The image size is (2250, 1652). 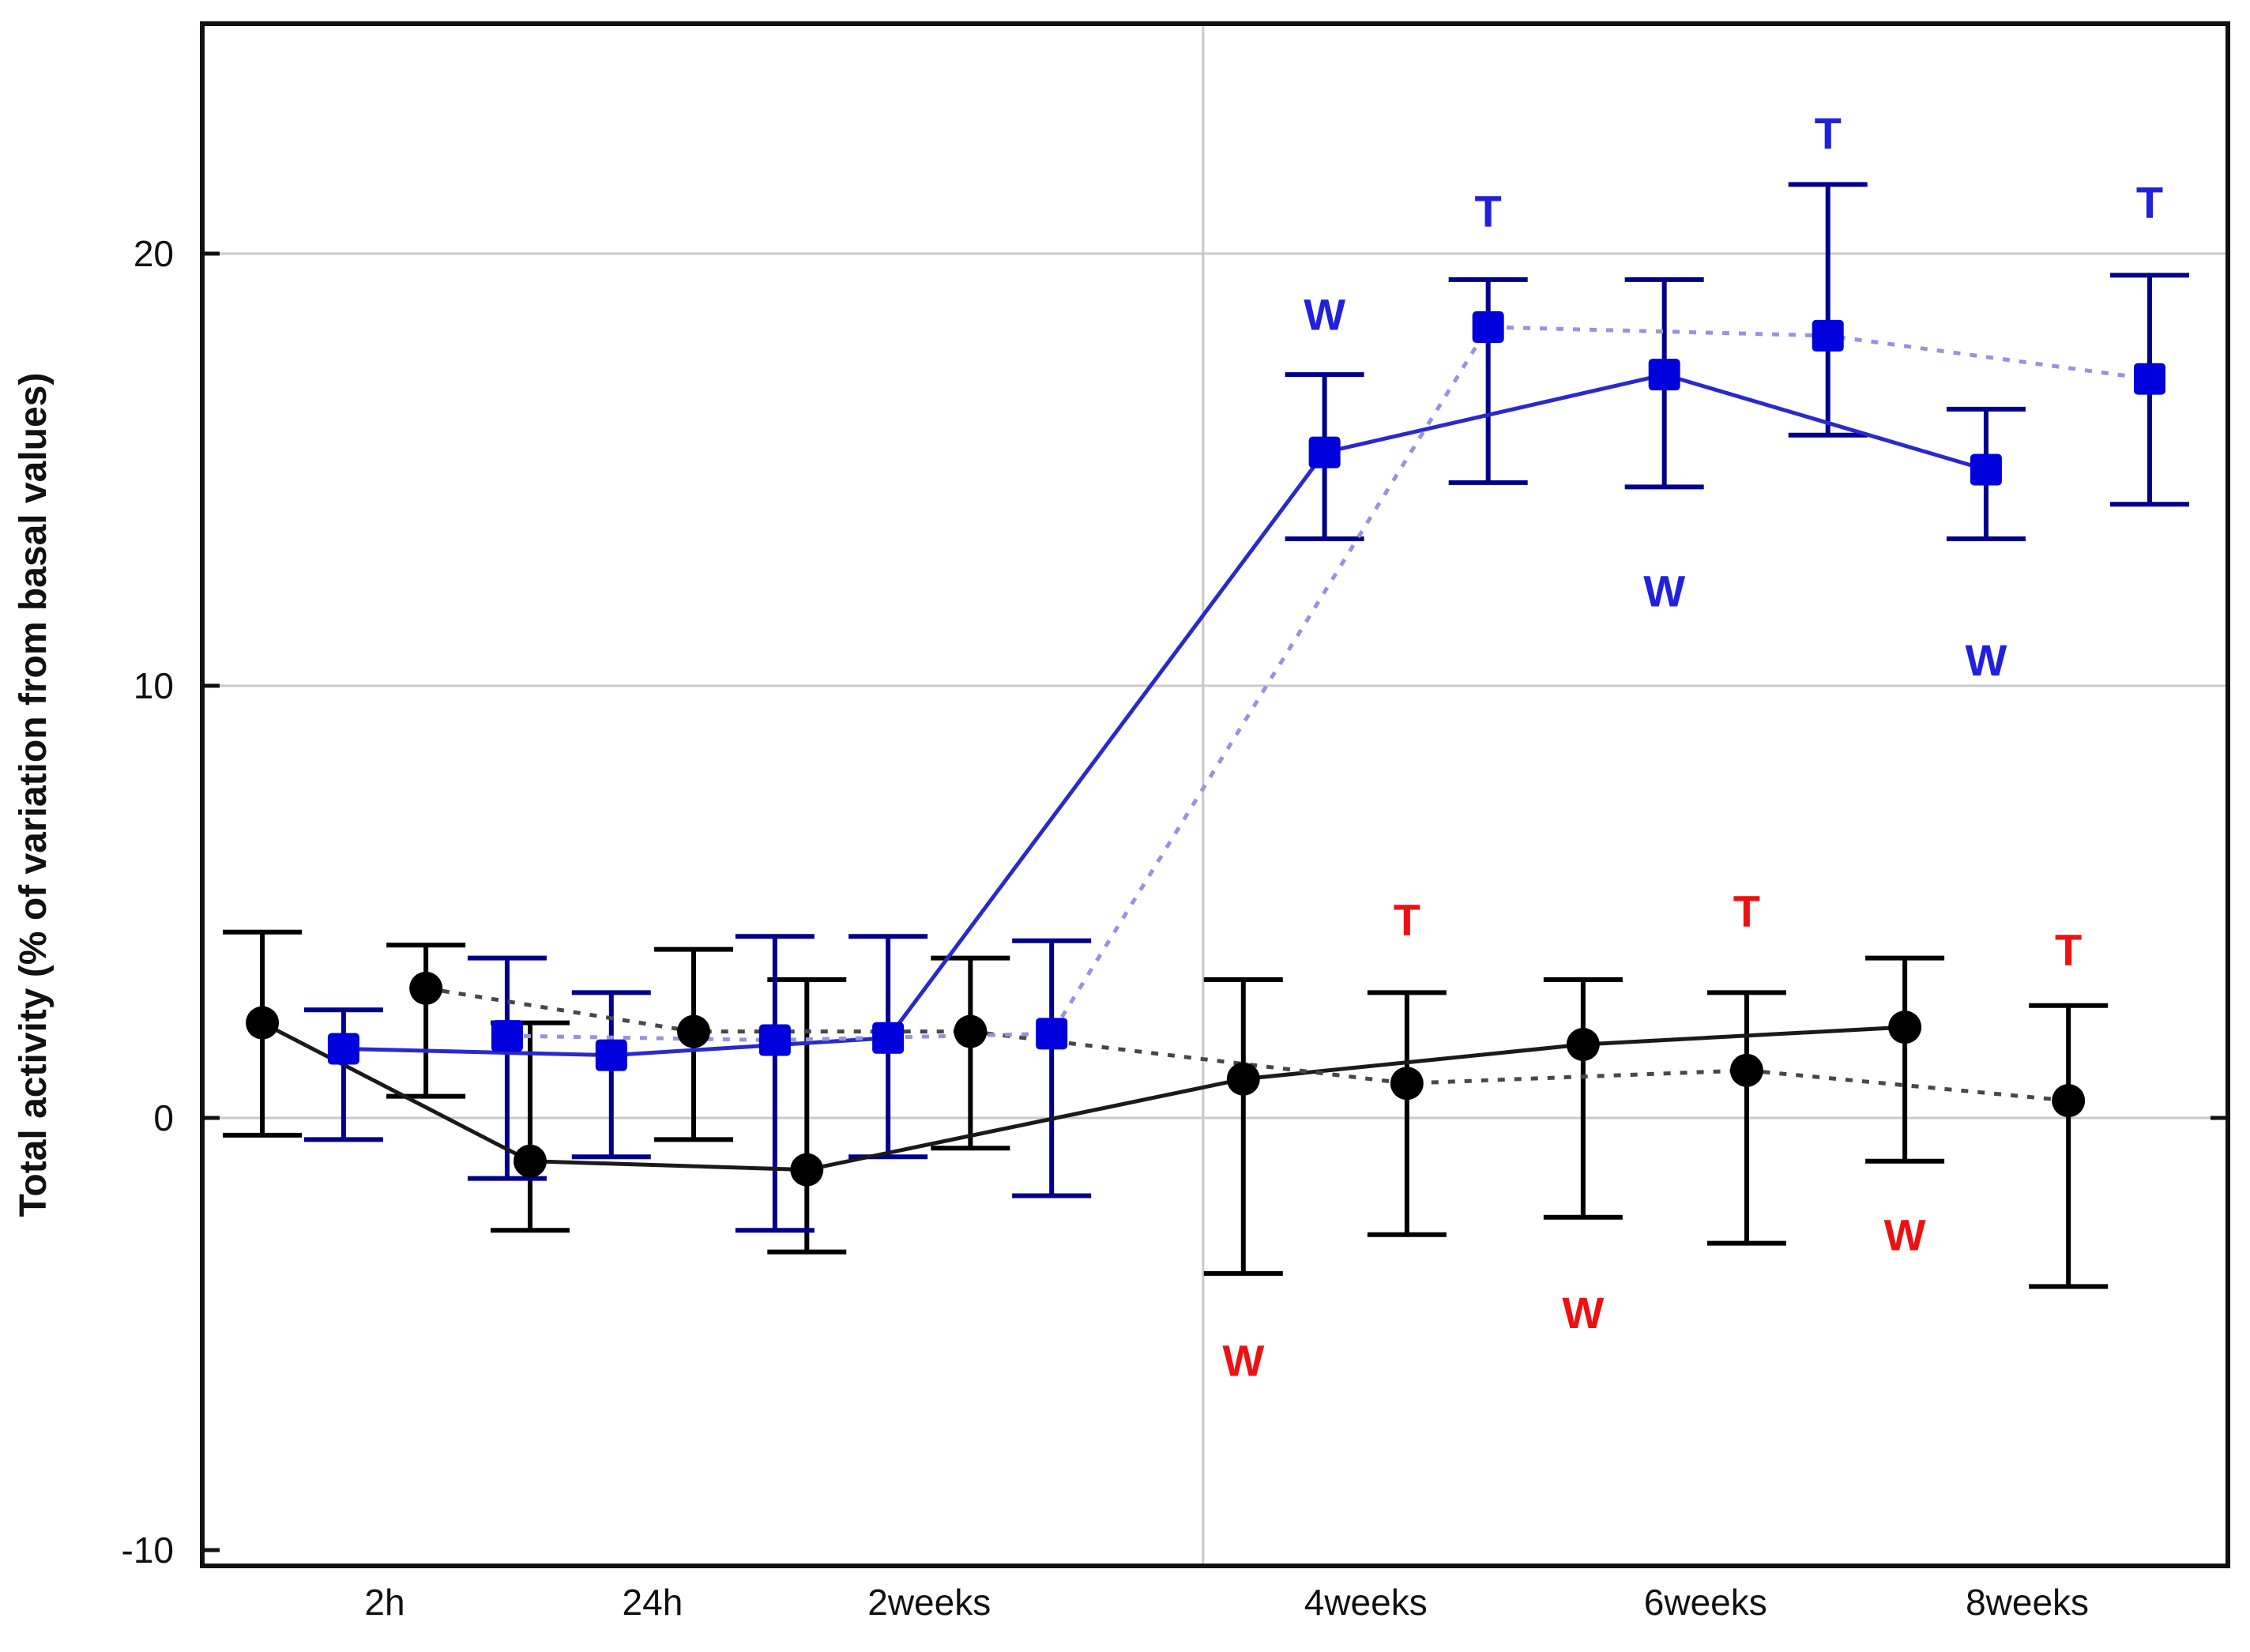 I want to click on x-tick-label: 2weeks, so click(x=929, y=1602).